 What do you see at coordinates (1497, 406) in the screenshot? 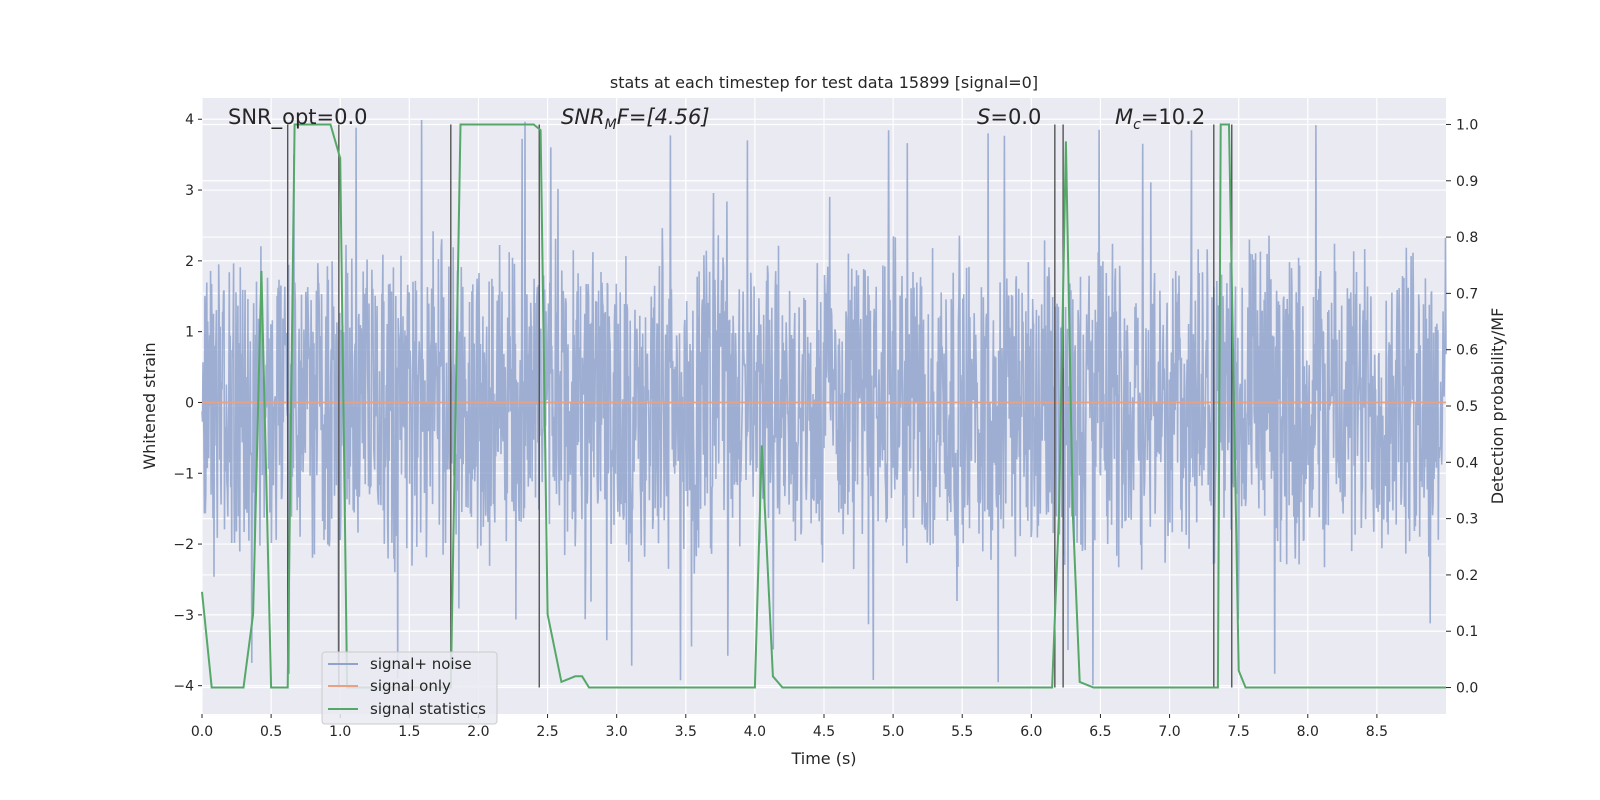
I see `y2-axis-label: Detection probability/MF` at bounding box center [1497, 406].